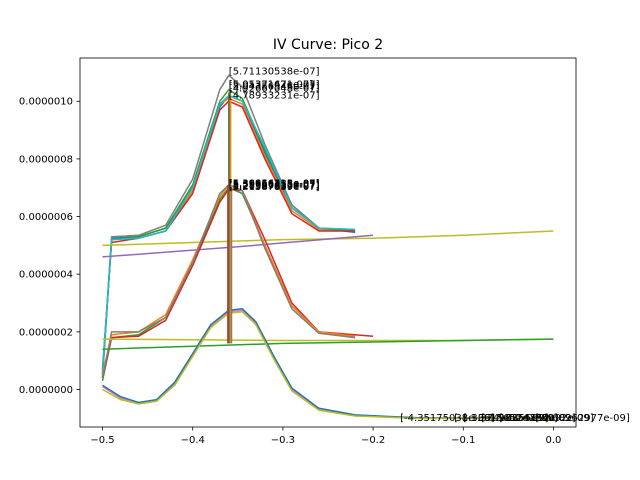 The height and width of the screenshot is (480, 640). Describe the element at coordinates (447, 418) in the screenshot. I see `peak-annotation-12: [-4.35175038e-09]` at that location.